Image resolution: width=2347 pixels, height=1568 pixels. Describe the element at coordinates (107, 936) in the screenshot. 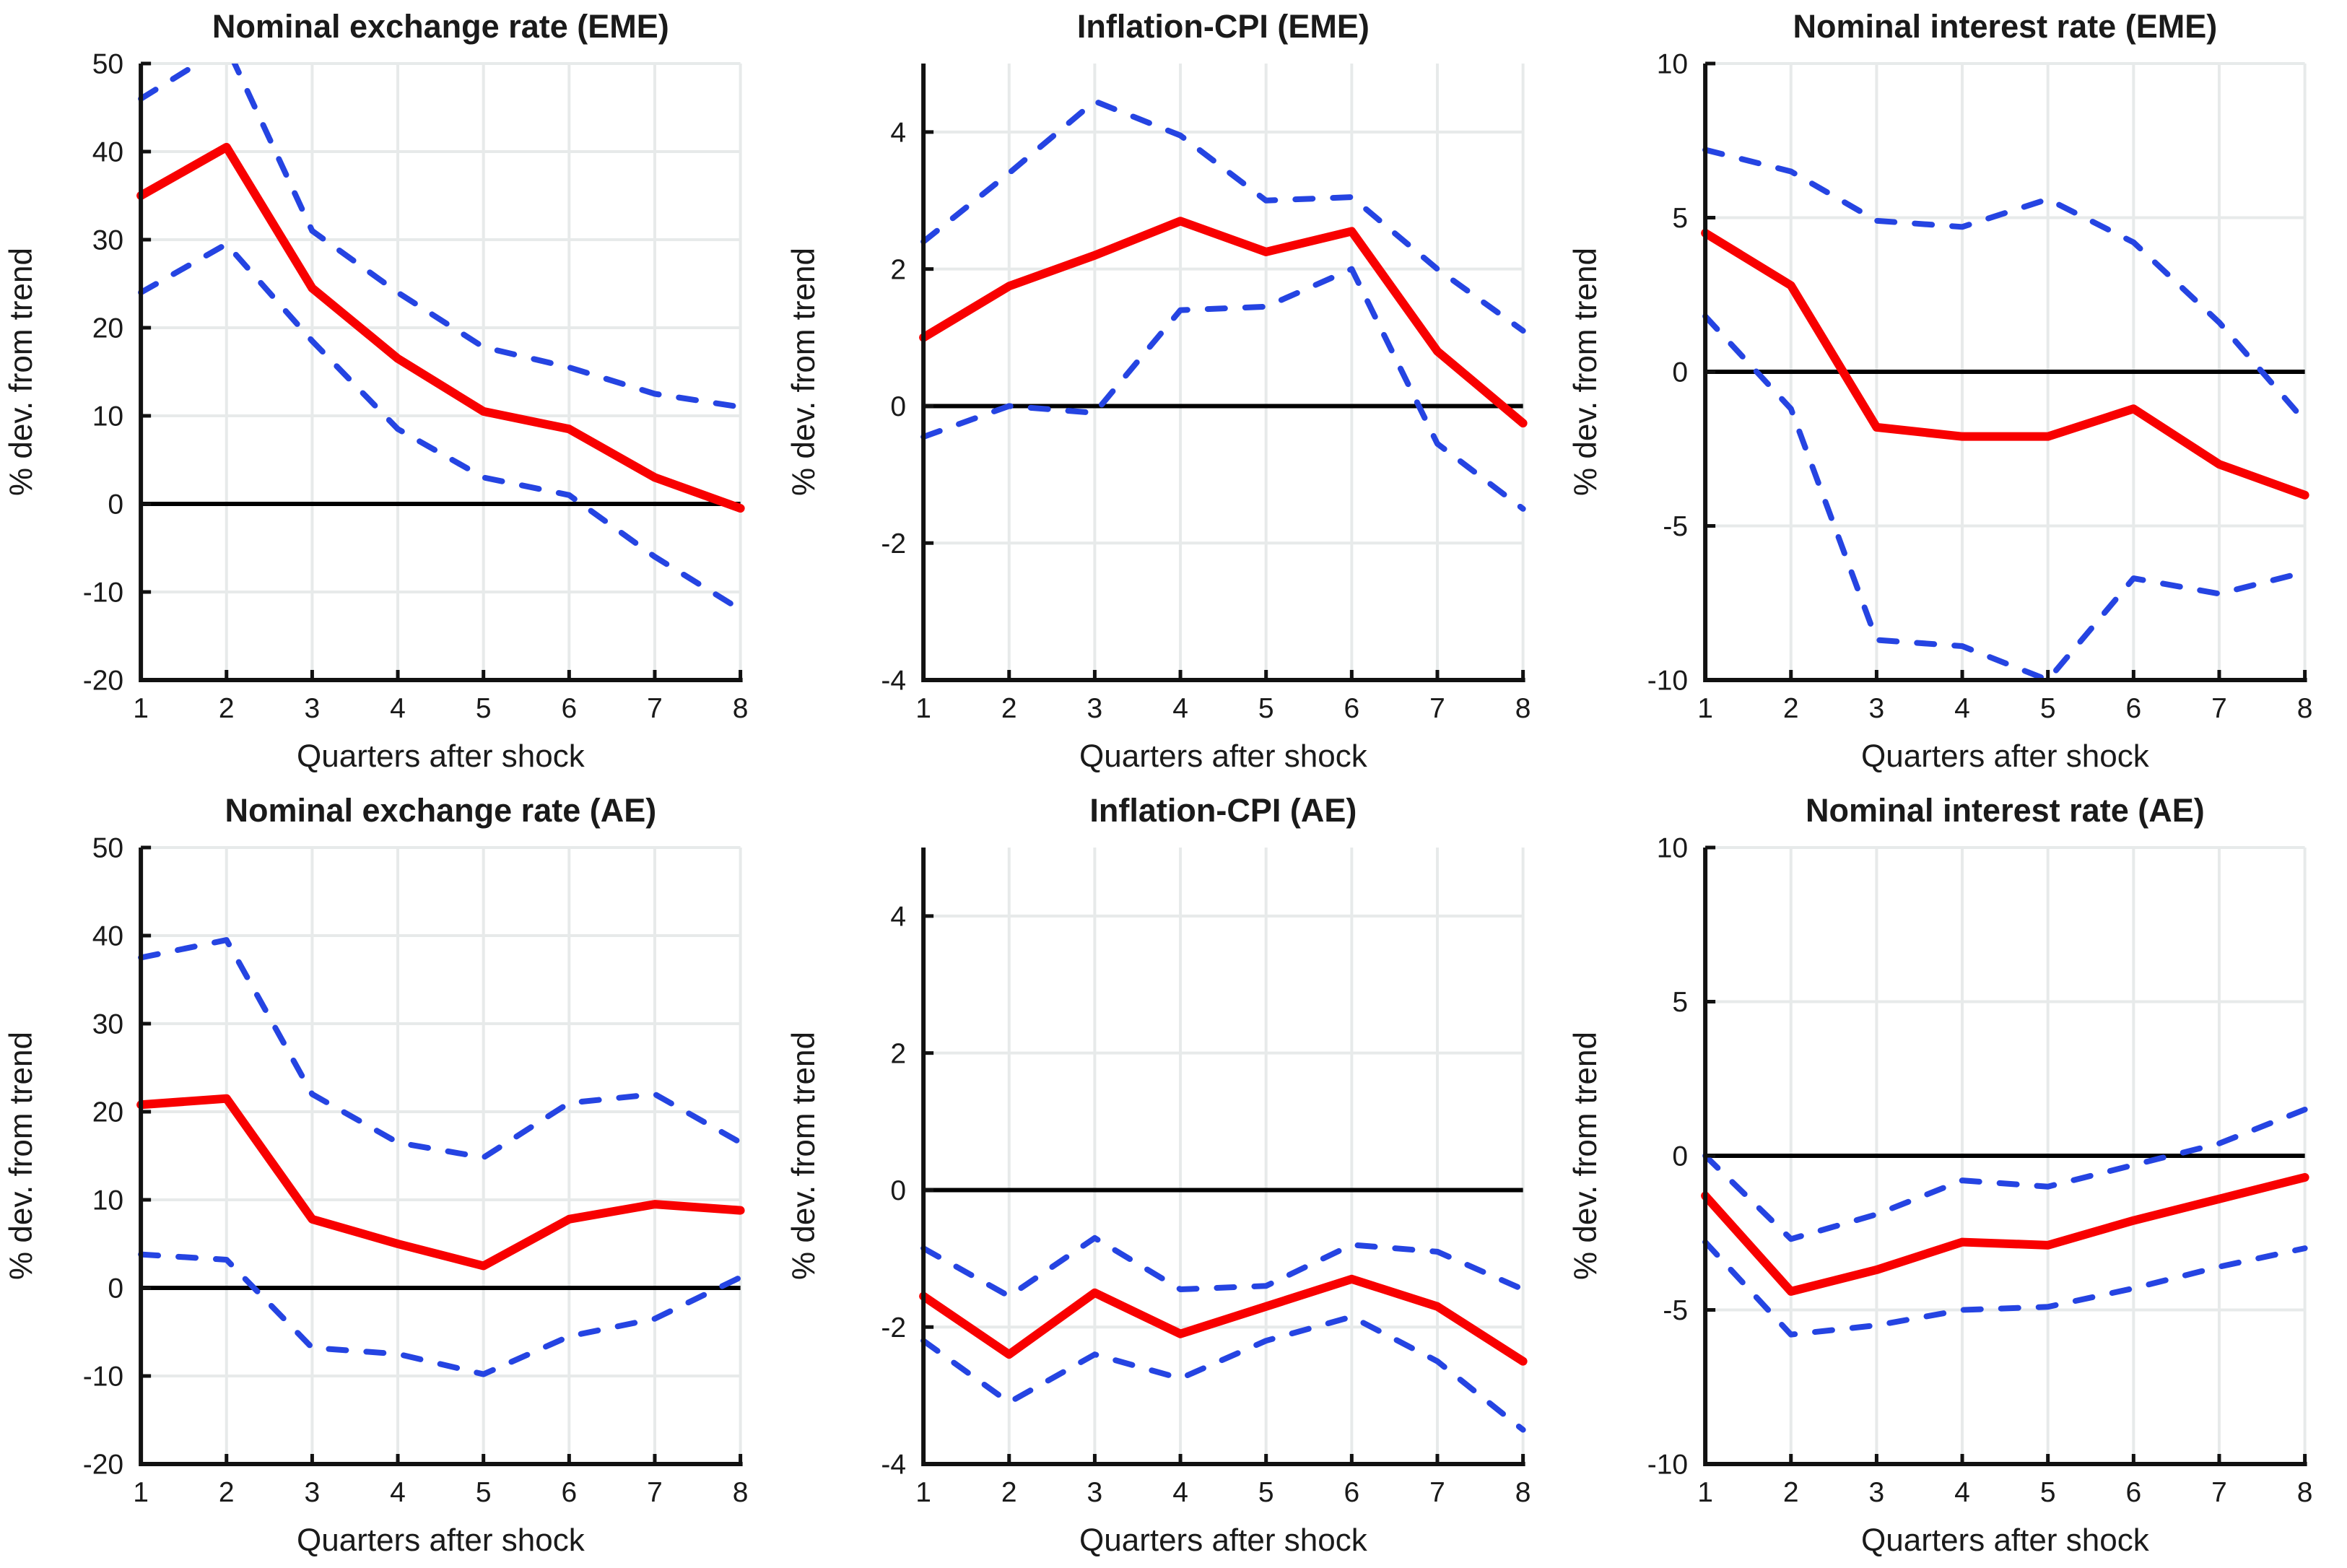

I see `y-axis-tick-label: 40` at that location.